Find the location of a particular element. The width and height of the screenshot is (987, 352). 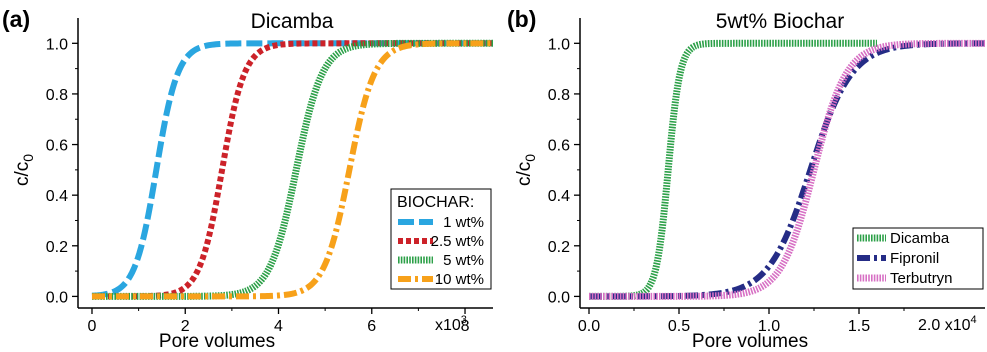

panel-b-y-label: c/c0 is located at coordinates (526, 170).